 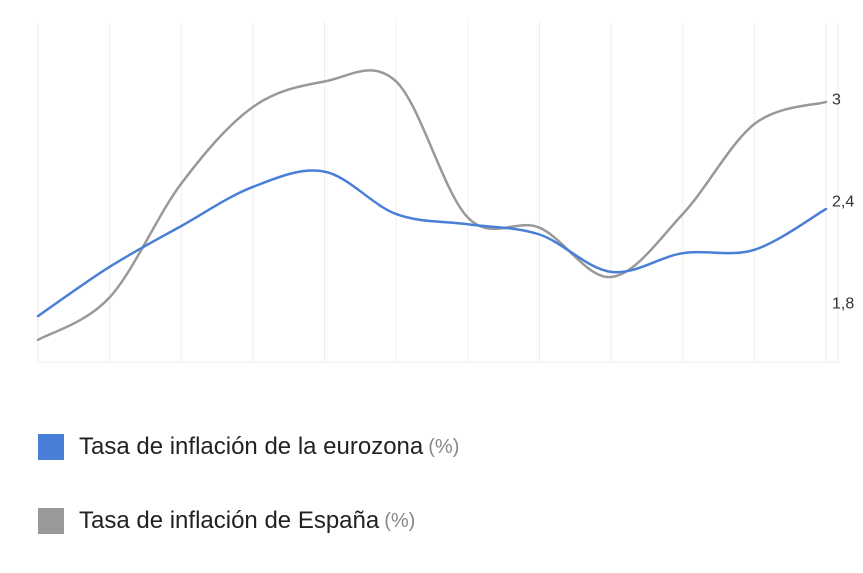 I want to click on legend-item-spain: Tasa de inflación de España (%), so click(x=248, y=521).